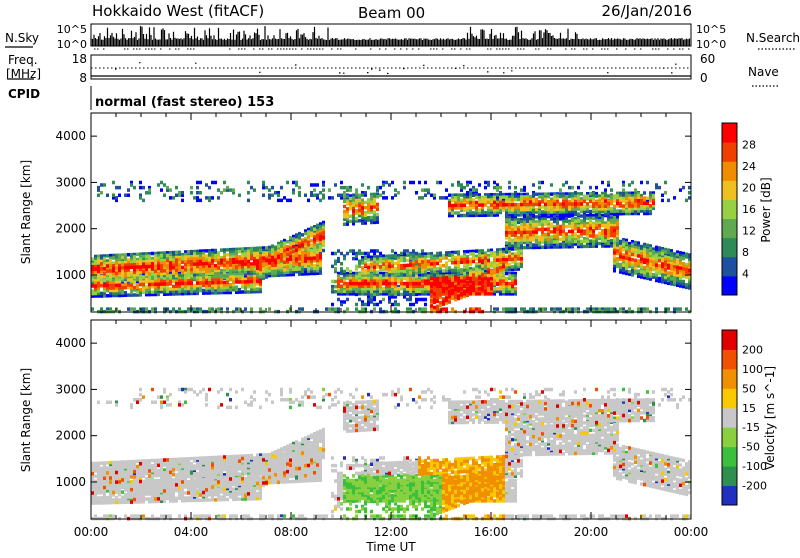 This screenshot has width=800, height=558. I want to click on power-colorbar-label: Power [dB], so click(766, 209).